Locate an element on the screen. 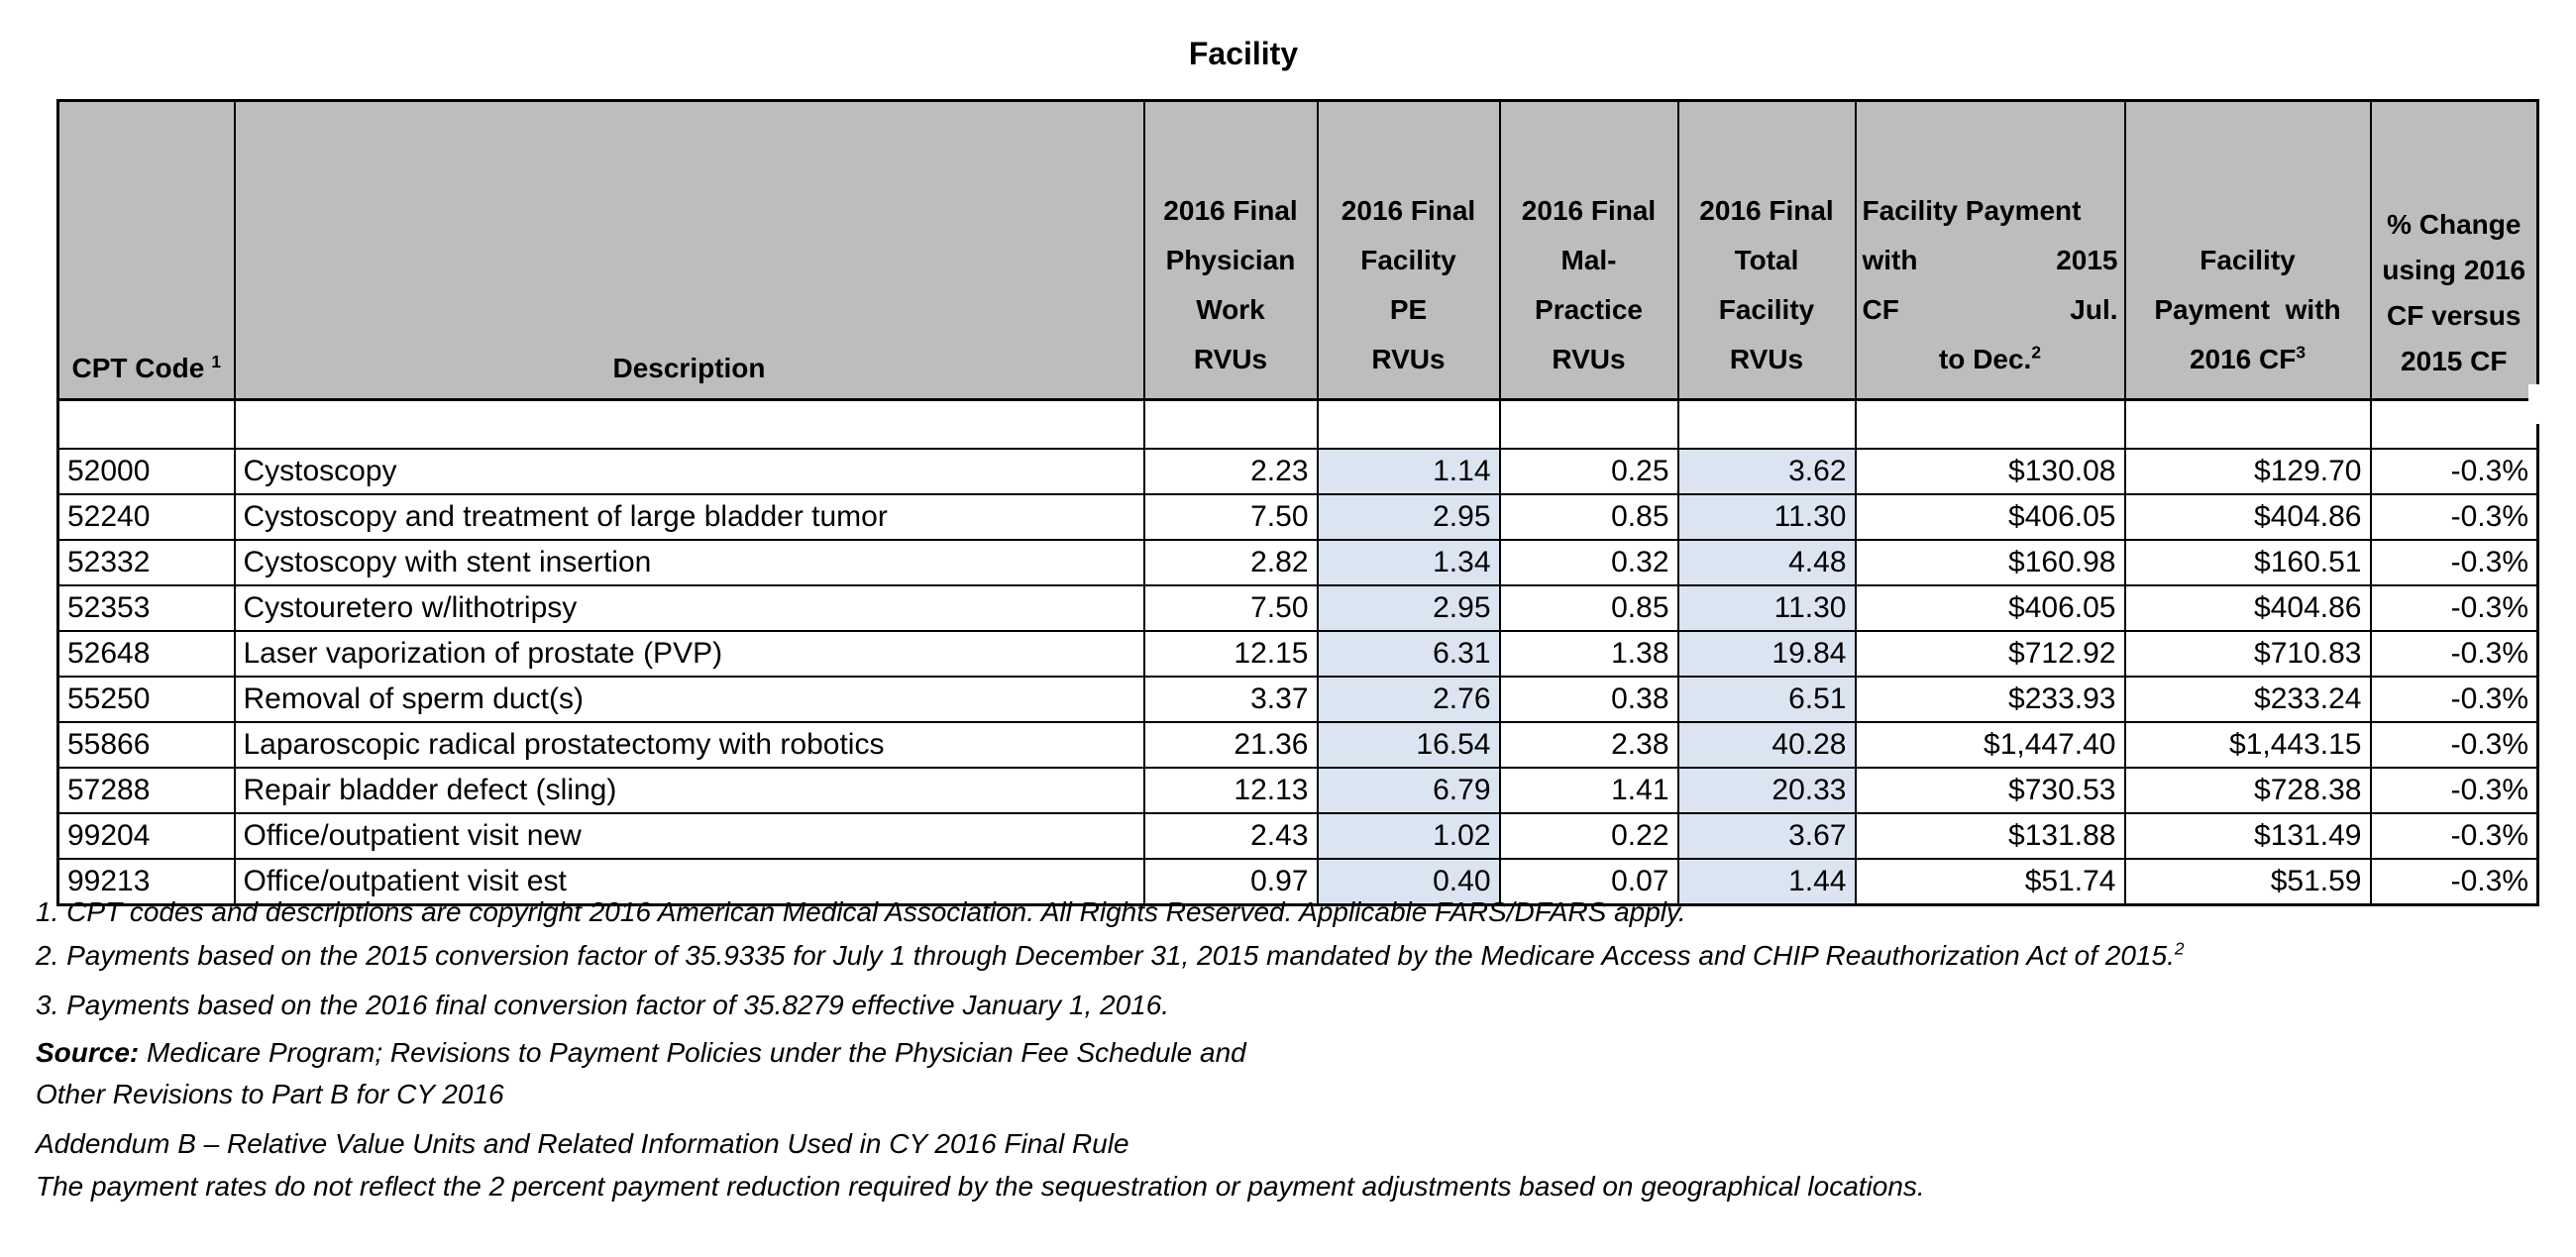 The image size is (2576, 1257). source-label: Source: is located at coordinates (88, 1052).